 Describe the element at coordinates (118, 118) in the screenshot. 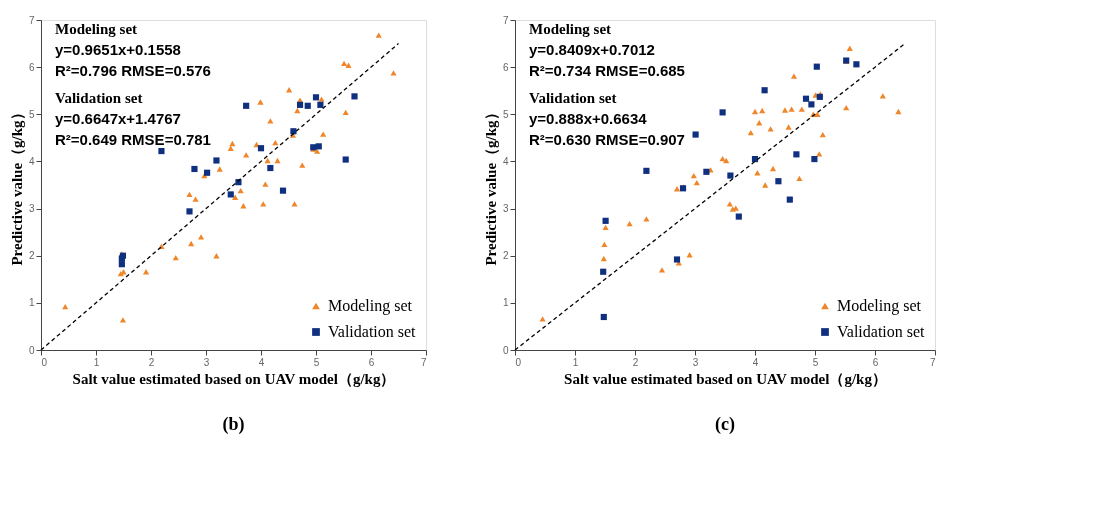

I see `annotation: y=0.6647x+1.4767` at that location.